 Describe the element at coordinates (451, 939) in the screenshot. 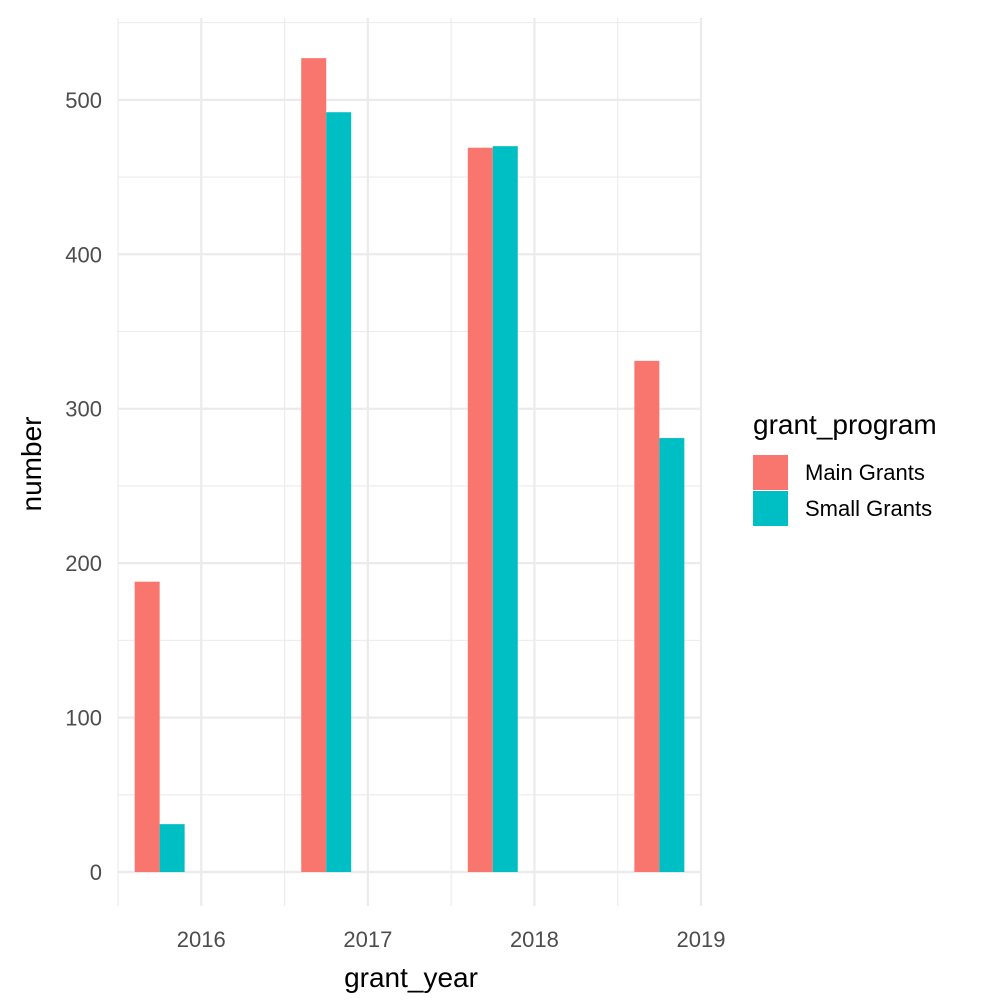

I see `x-axis-tick-labels: 2016 2017 2018 2019` at that location.